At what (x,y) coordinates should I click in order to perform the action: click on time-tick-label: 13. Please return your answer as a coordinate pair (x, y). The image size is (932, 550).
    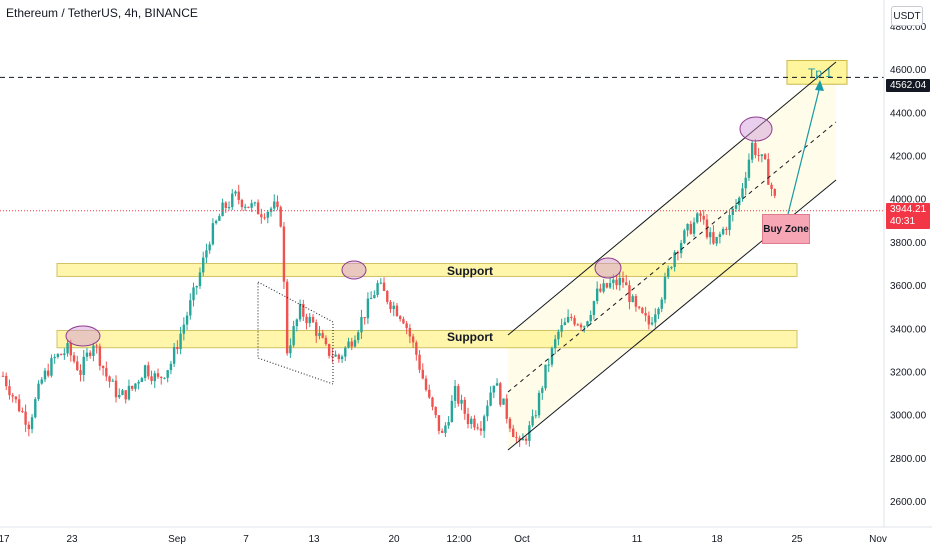
    Looking at the image, I should click on (314, 539).